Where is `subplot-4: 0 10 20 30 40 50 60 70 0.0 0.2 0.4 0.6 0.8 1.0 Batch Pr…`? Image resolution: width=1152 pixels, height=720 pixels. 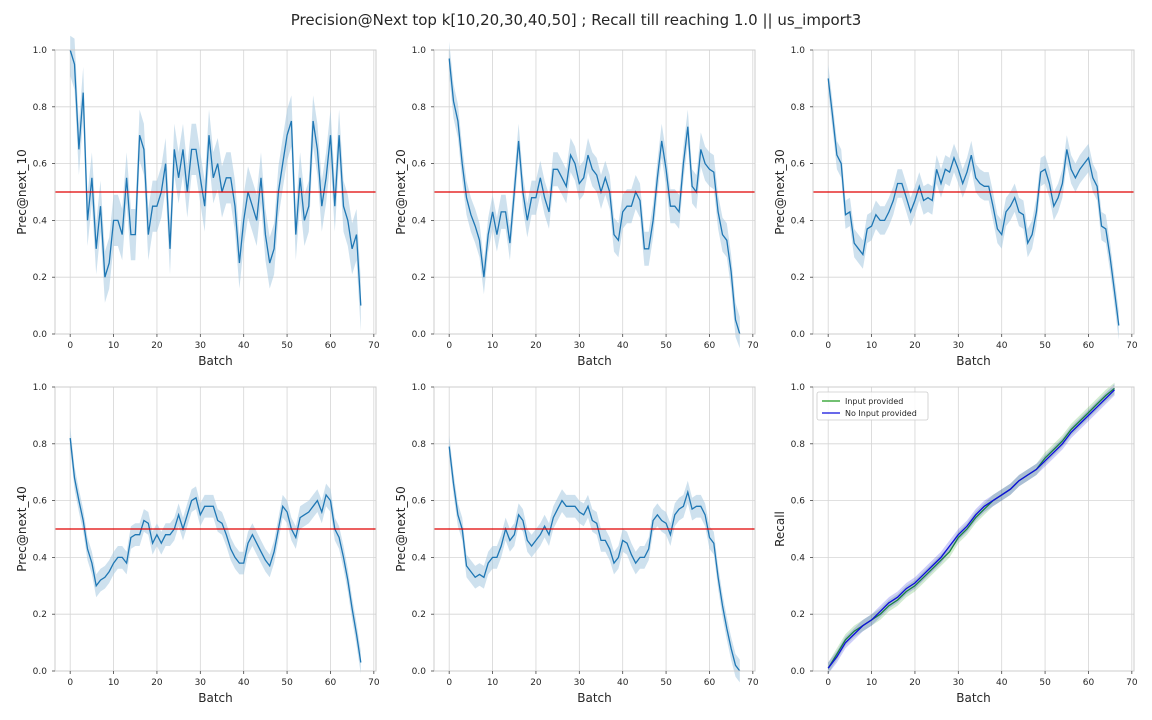
subplot-4: 0 10 20 30 40 50 60 70 0.0 0.2 0.4 0.6 0.8 1.0 Batch Pr… is located at coordinates (197, 544).